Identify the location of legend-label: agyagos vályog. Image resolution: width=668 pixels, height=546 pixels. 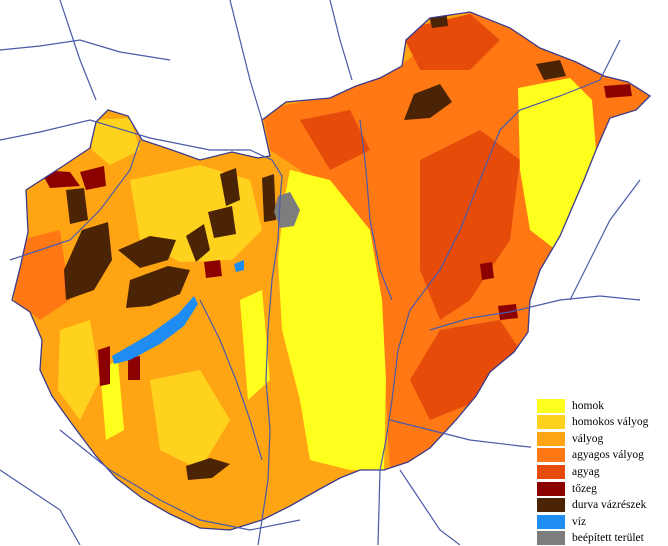
(608, 455).